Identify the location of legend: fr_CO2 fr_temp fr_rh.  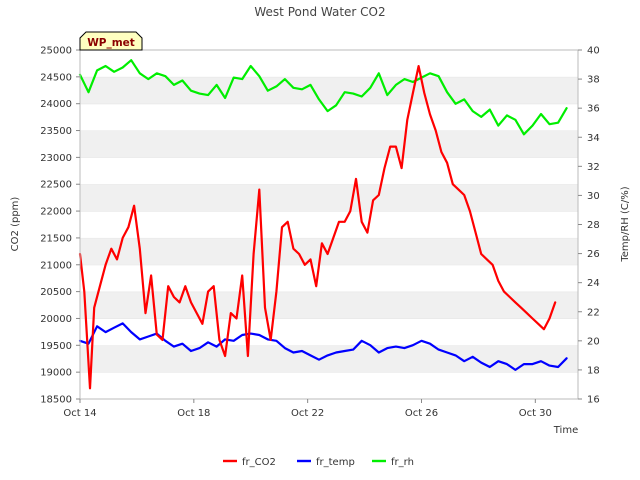
(318, 462).